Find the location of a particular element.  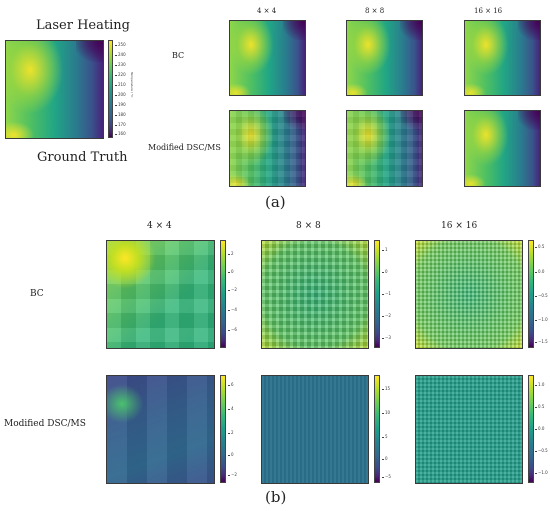

col-label-b-8x8: 8 × 8 is located at coordinates (308, 226).